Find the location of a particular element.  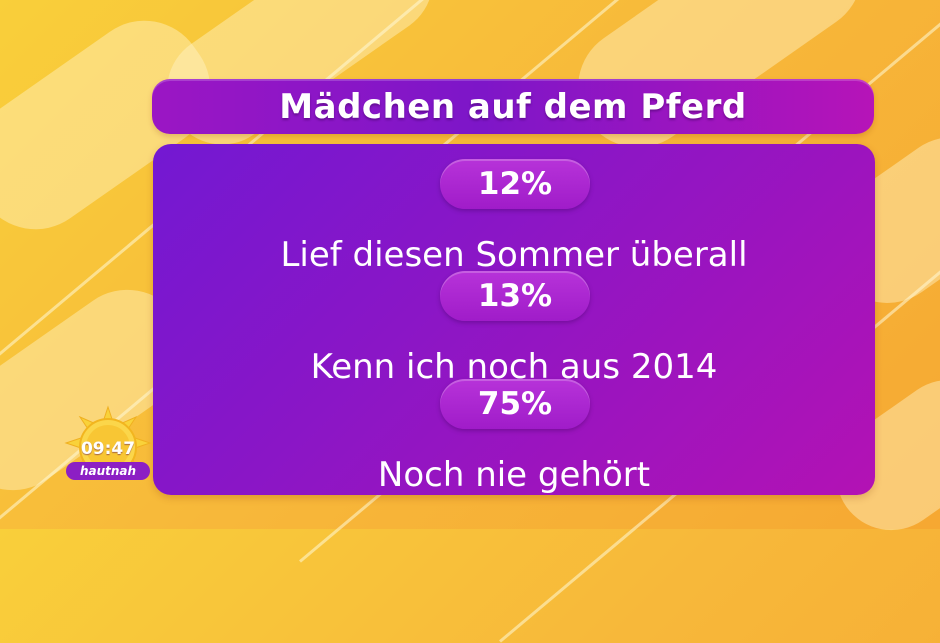

percent-value: 12% is located at coordinates (515, 184).